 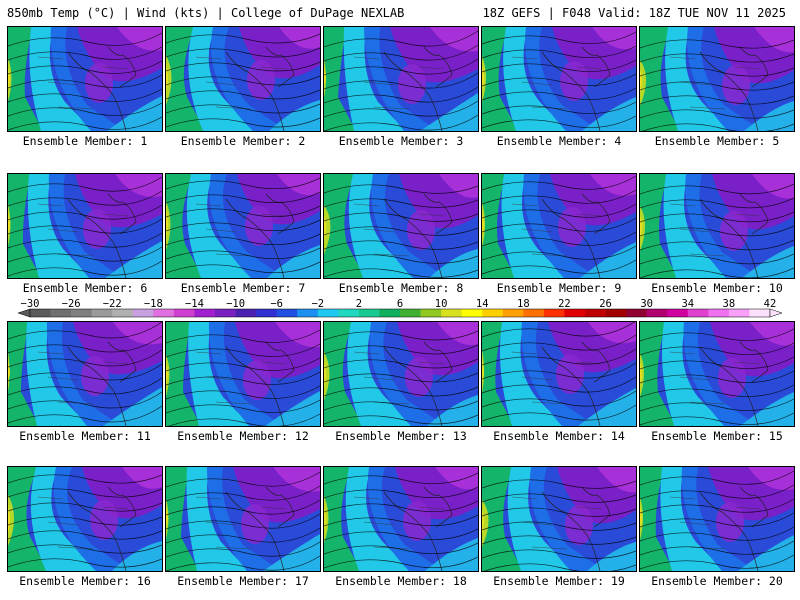 What do you see at coordinates (85, 141) in the screenshot?
I see `member-caption: Ensemble Member: 1` at bounding box center [85, 141].